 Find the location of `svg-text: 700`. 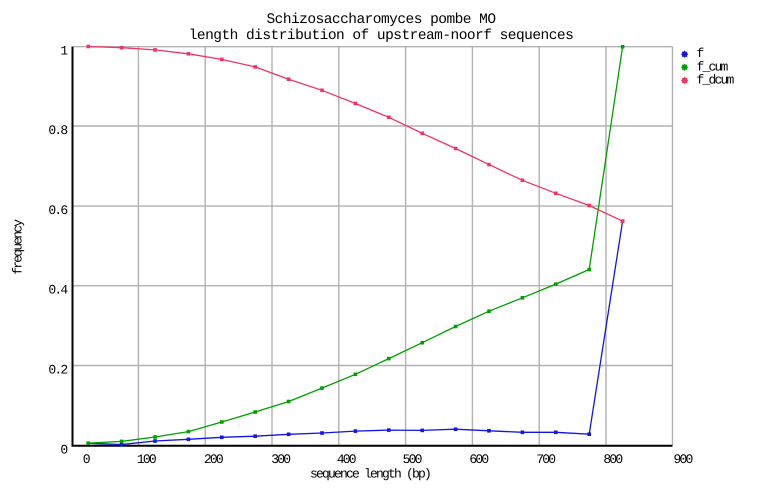

svg-text: 700 is located at coordinates (545, 459).